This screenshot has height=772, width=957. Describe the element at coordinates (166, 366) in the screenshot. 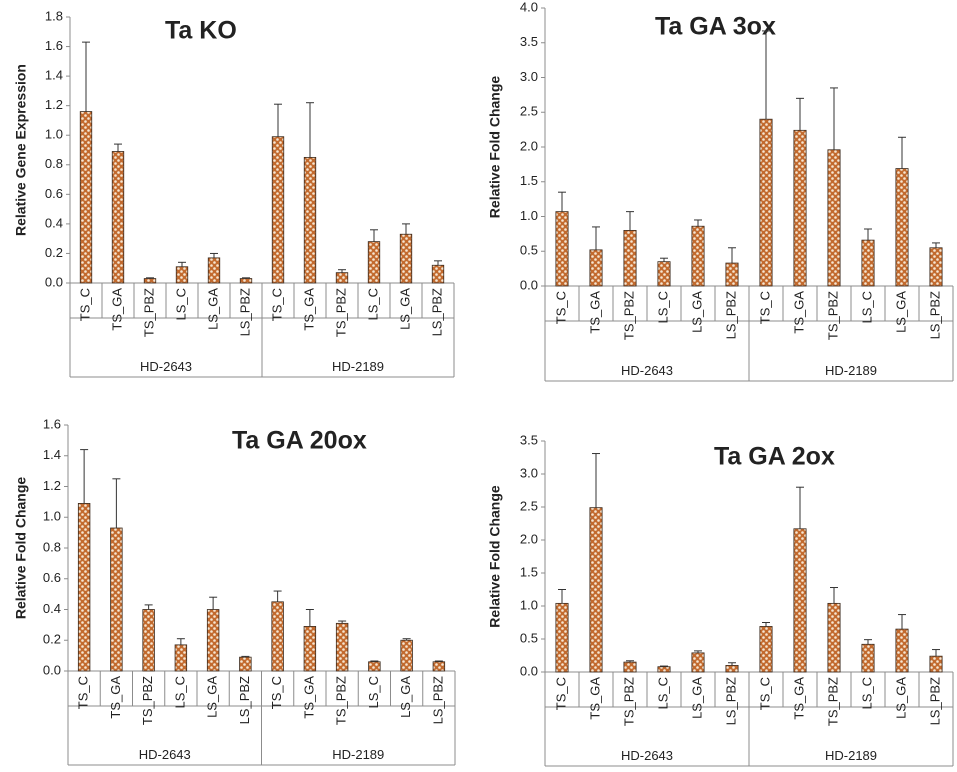

I see `group-label: HD-2643` at that location.